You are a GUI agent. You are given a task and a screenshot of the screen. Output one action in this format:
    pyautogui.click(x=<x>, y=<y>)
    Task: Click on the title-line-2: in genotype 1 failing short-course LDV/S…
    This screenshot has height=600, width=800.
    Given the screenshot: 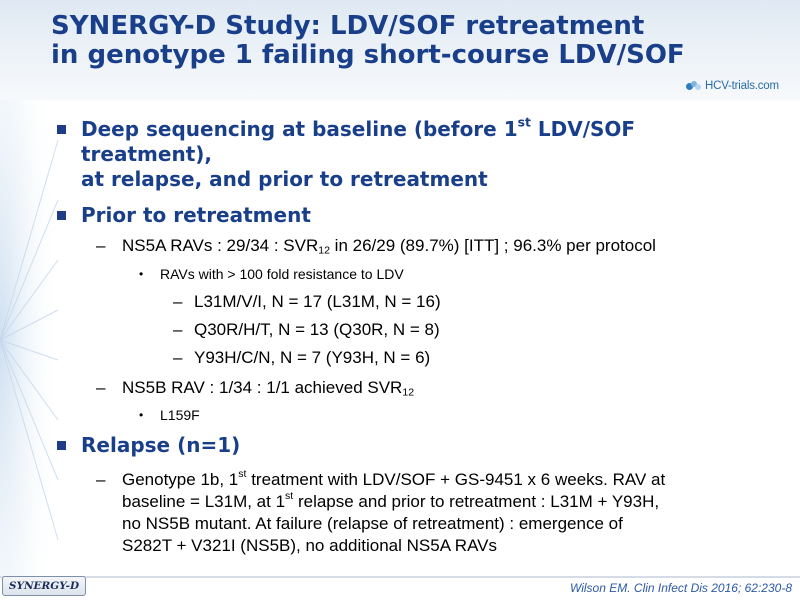 What is the action you would take?
    pyautogui.click(x=368, y=55)
    